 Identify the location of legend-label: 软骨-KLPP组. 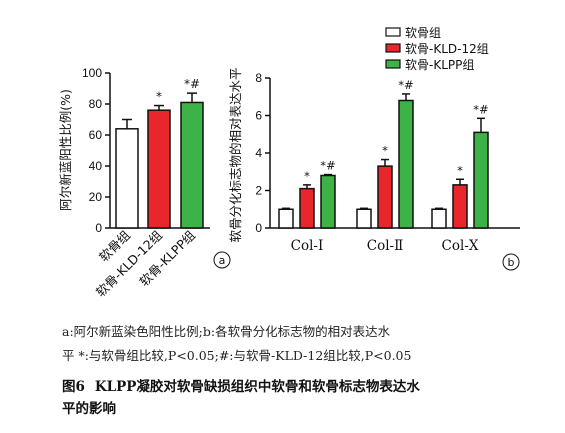
(439, 65).